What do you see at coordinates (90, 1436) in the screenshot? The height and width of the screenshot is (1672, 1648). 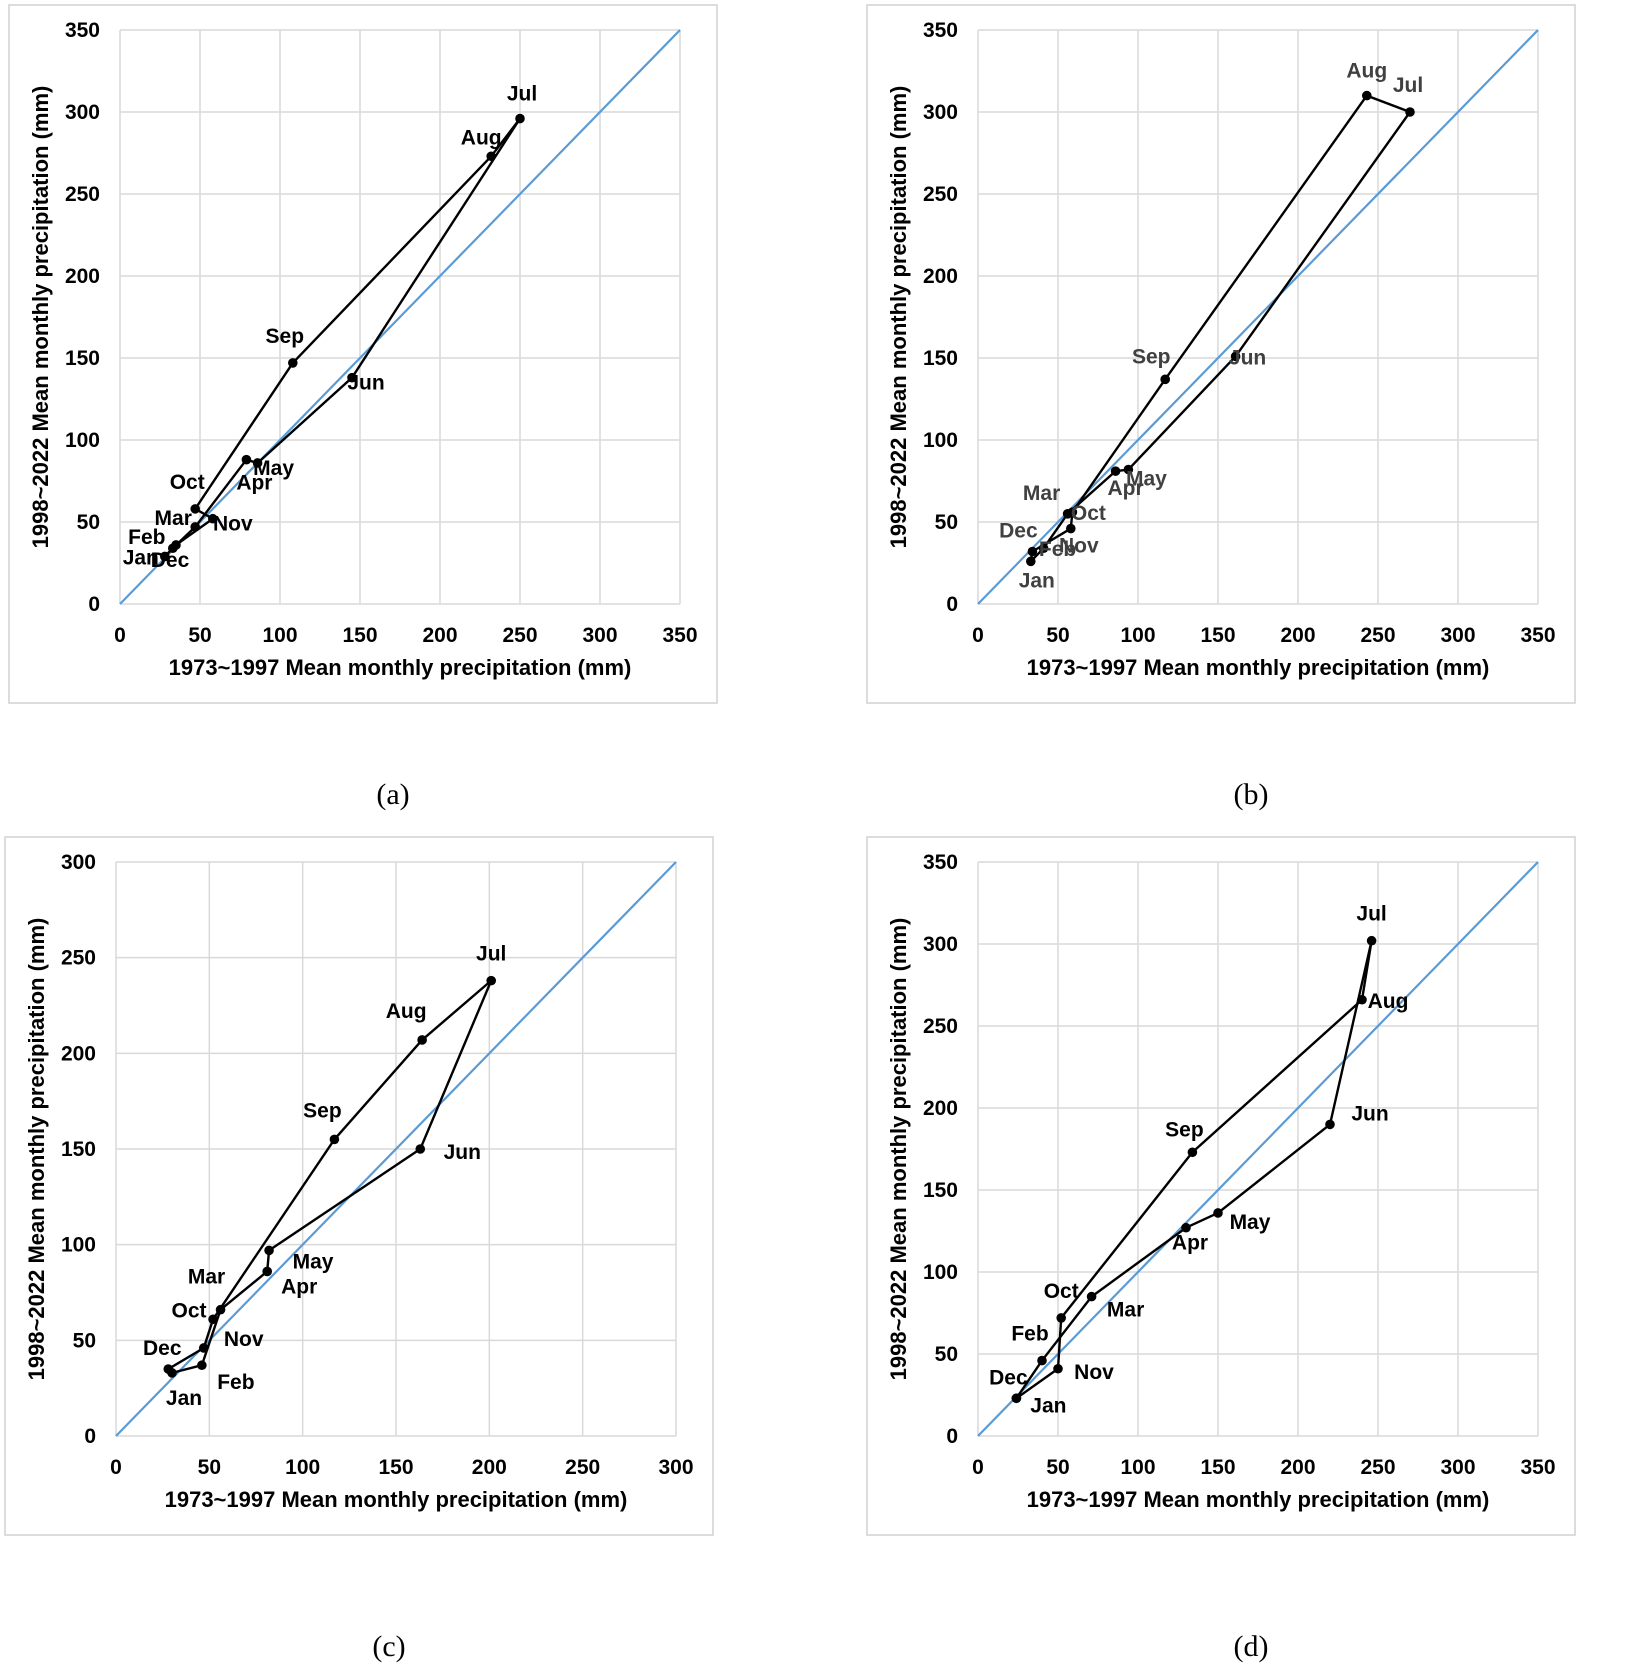 I see `y-tick-label: 0` at bounding box center [90, 1436].